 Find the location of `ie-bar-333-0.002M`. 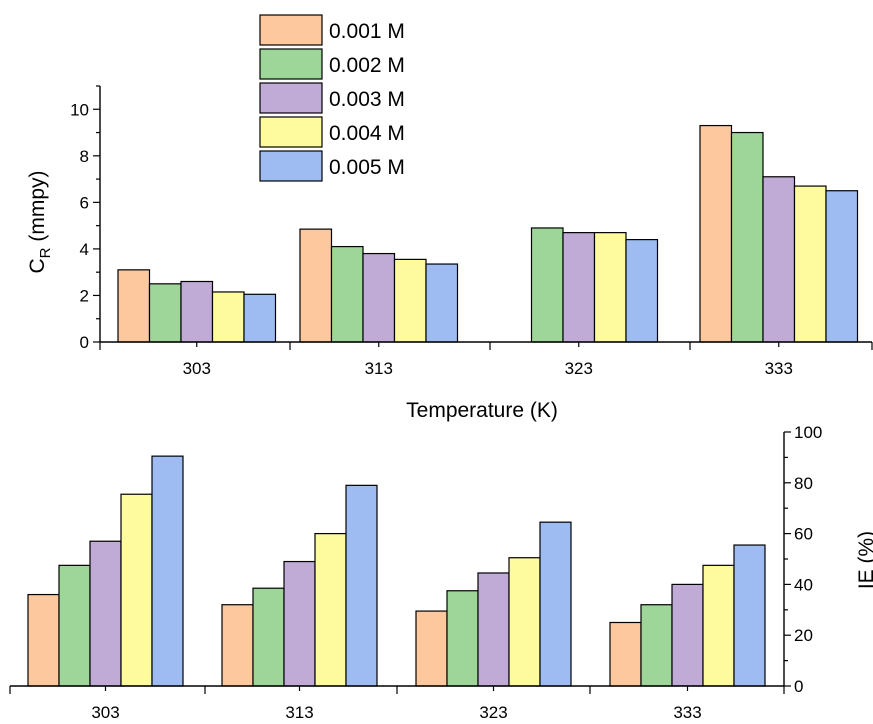

ie-bar-333-0.002M is located at coordinates (656, 645).